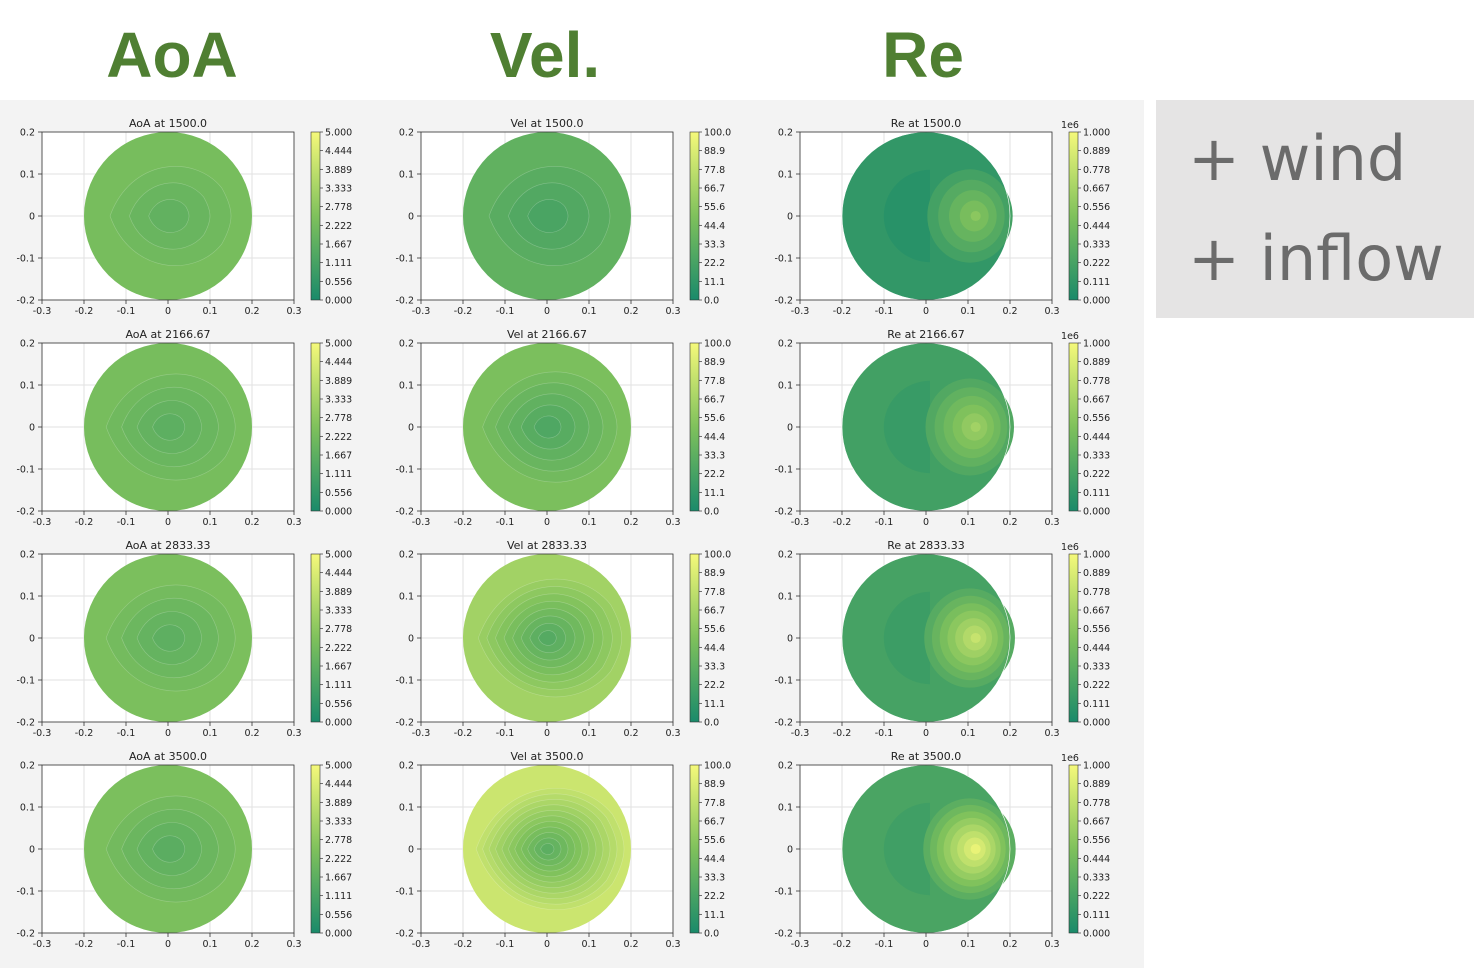 The height and width of the screenshot is (968, 1474). Describe the element at coordinates (1009, 522) in the screenshot. I see `x-tick-label: 0.2` at that location.